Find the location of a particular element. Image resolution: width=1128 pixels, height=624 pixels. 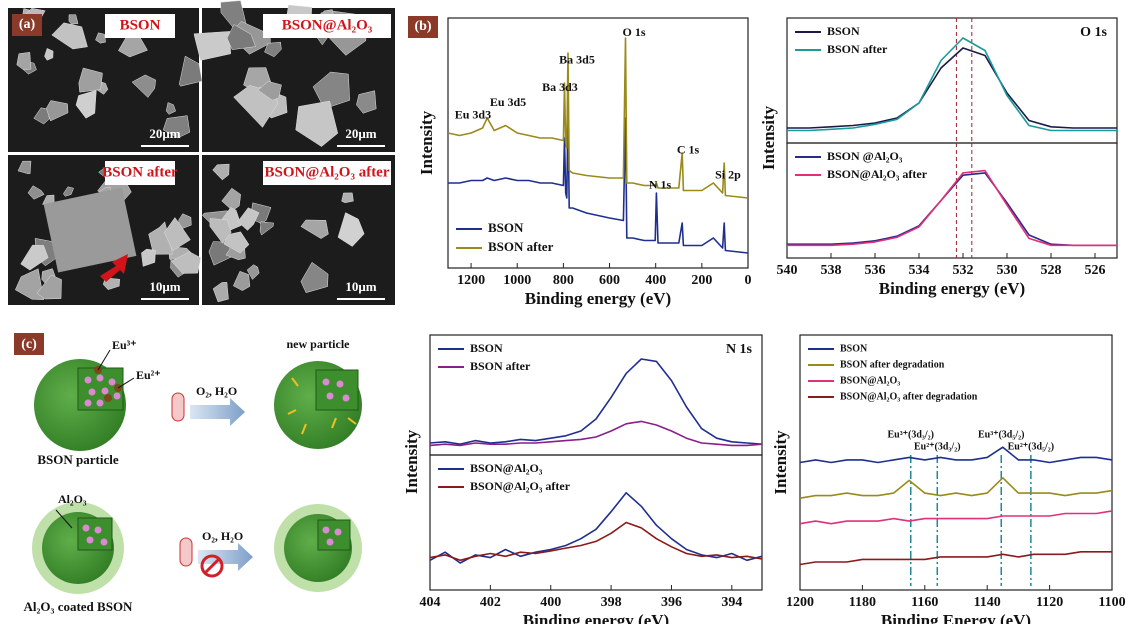

x-tick-label: 532 is located at coordinates (963, 270).